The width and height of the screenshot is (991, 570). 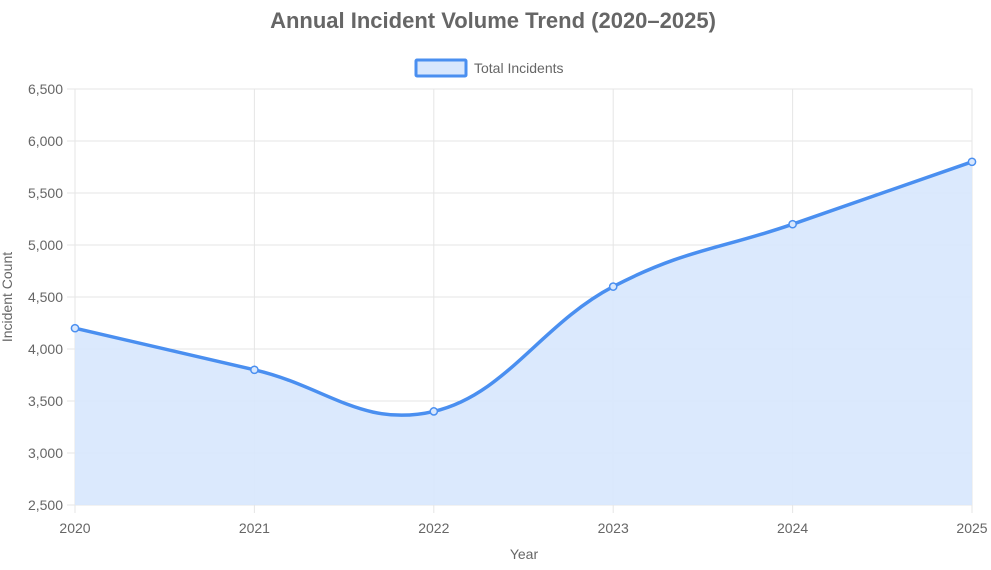 I want to click on chart-title: Annual Incident Volume Trend (2020–2025), so click(x=493, y=20).